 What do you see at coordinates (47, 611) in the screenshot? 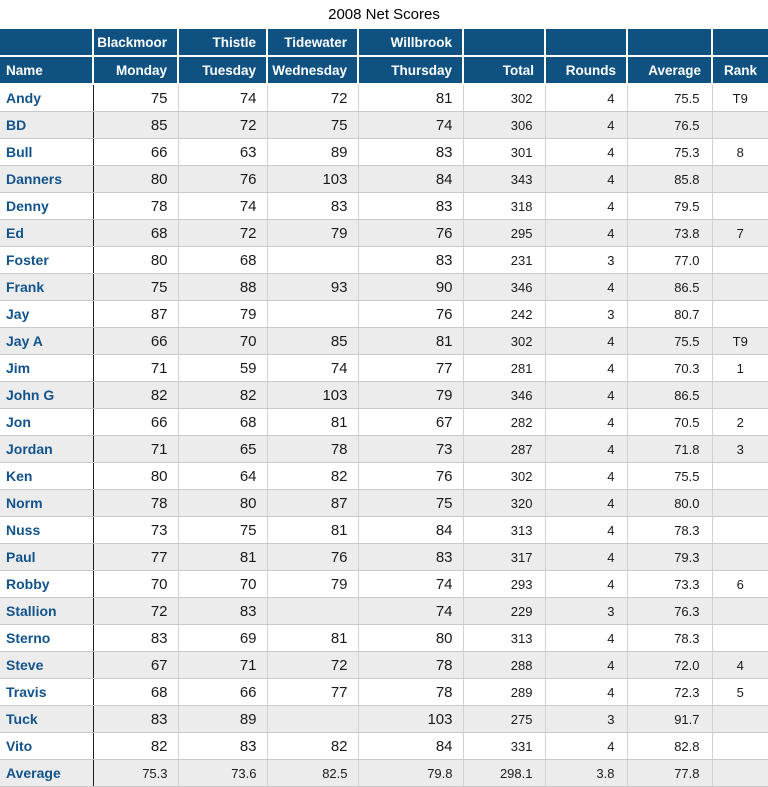
I see `player-name: Stallion` at bounding box center [47, 611].